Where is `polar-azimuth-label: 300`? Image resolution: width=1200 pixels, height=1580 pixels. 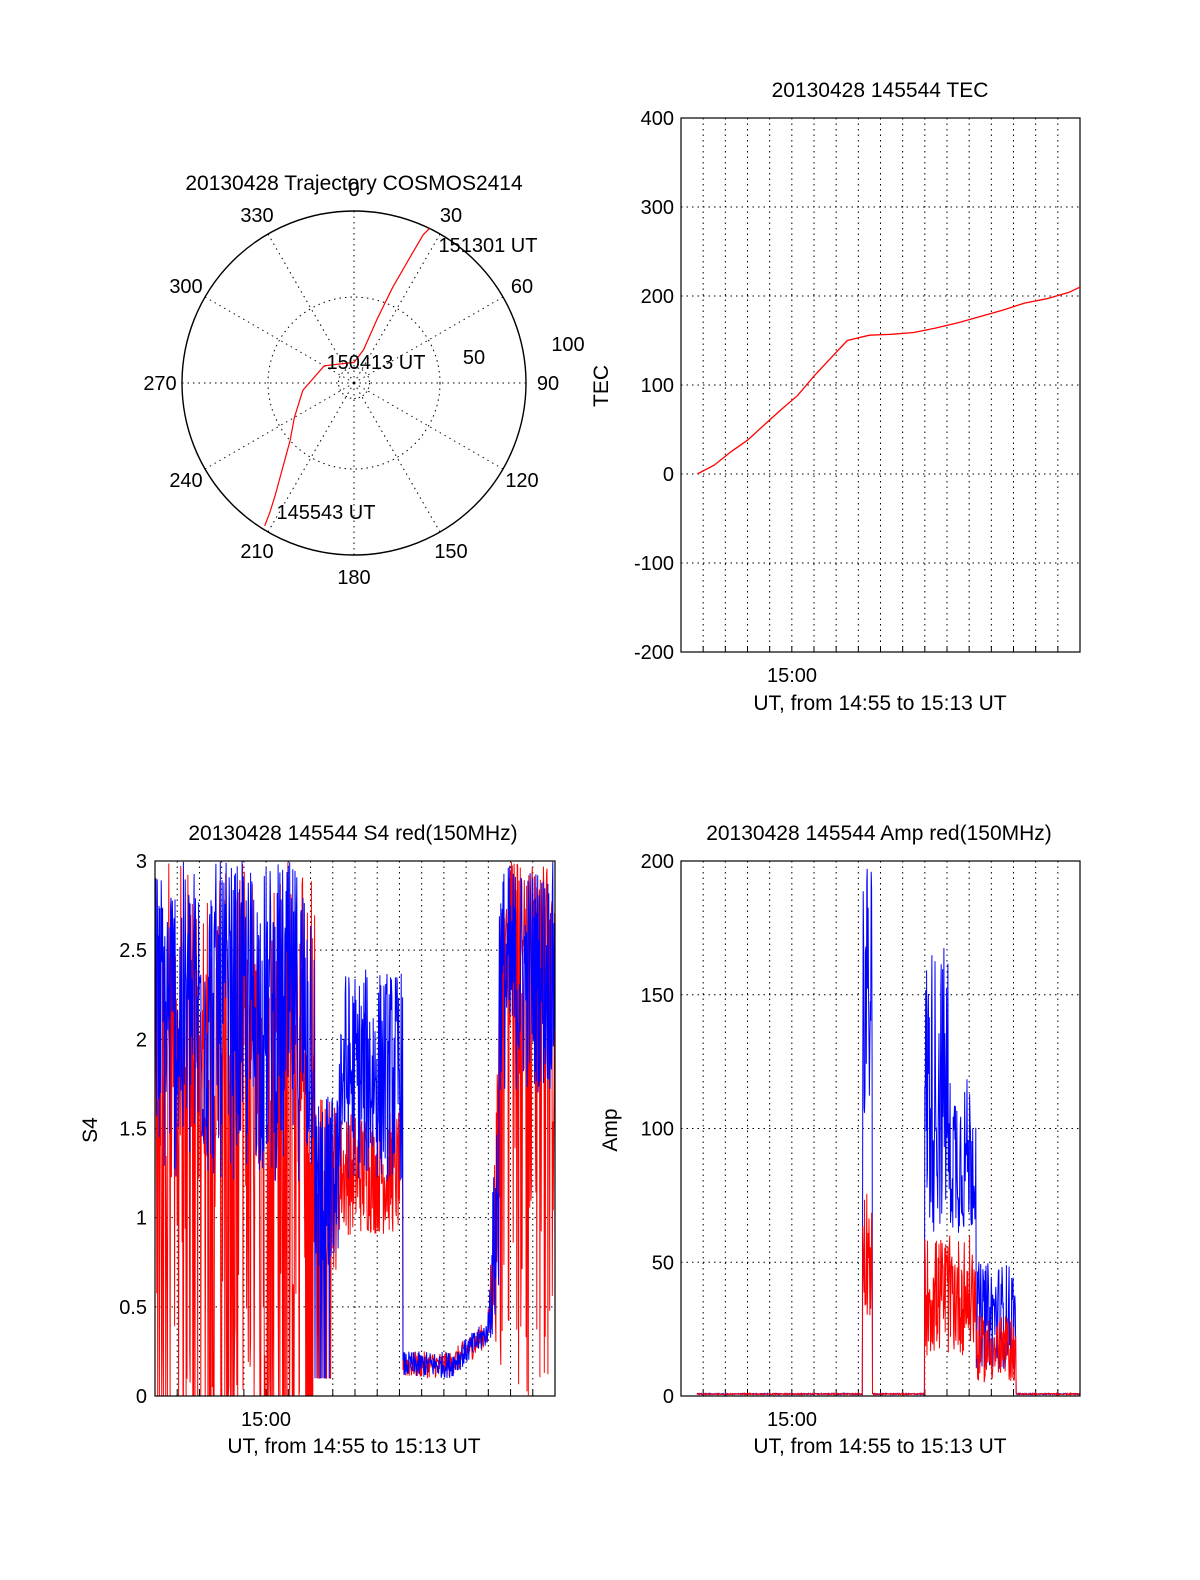 polar-azimuth-label: 300 is located at coordinates (185, 287).